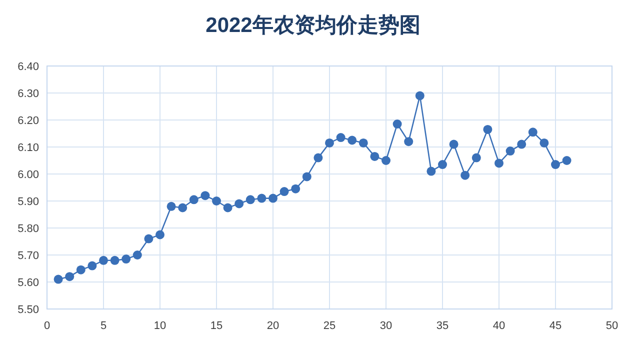 Image resolution: width=626 pixels, height=343 pixels. Describe the element at coordinates (103, 326) in the screenshot. I see `x-tick-label: 5` at that location.